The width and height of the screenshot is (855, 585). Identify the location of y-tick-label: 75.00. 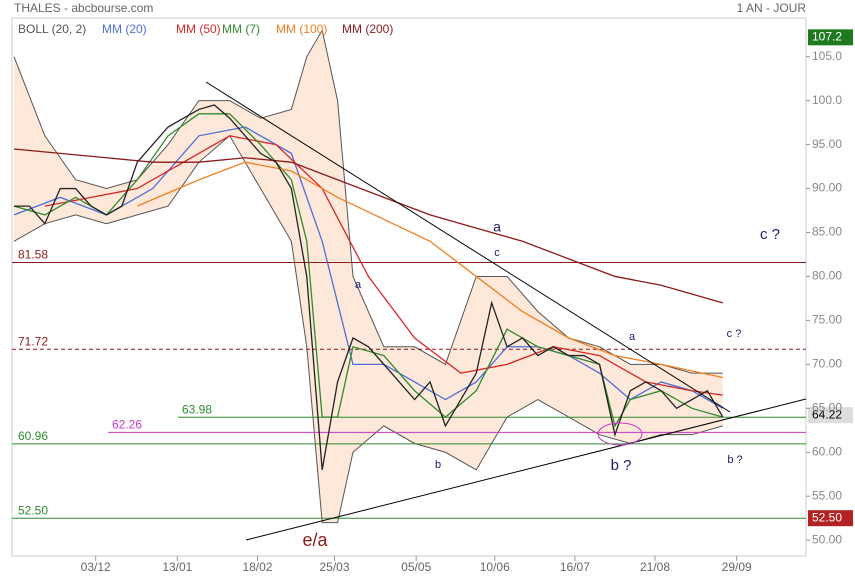
(827, 320).